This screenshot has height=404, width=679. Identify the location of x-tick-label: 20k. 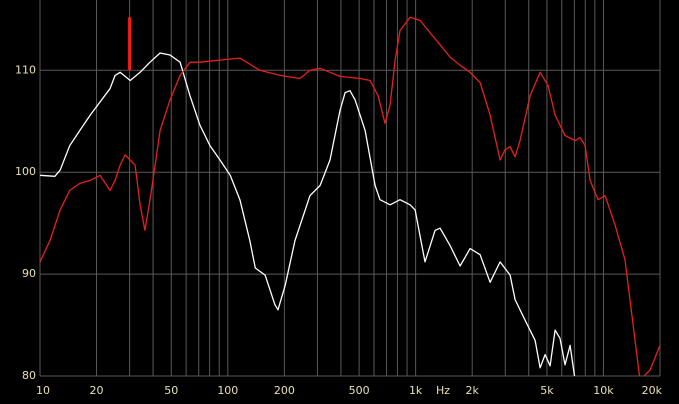
(652, 390).